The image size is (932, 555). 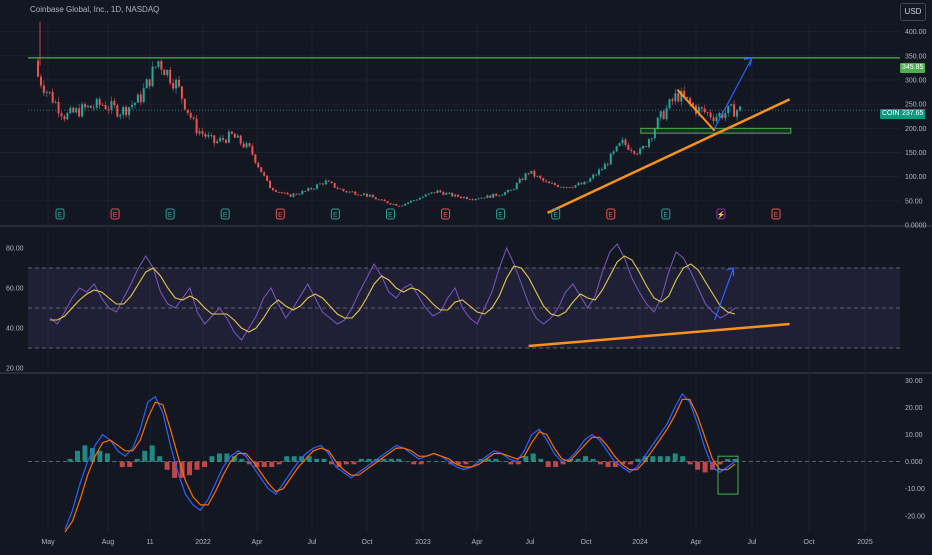 What do you see at coordinates (916, 177) in the screenshot?
I see `price-y-tick-label: 100.00` at bounding box center [916, 177].